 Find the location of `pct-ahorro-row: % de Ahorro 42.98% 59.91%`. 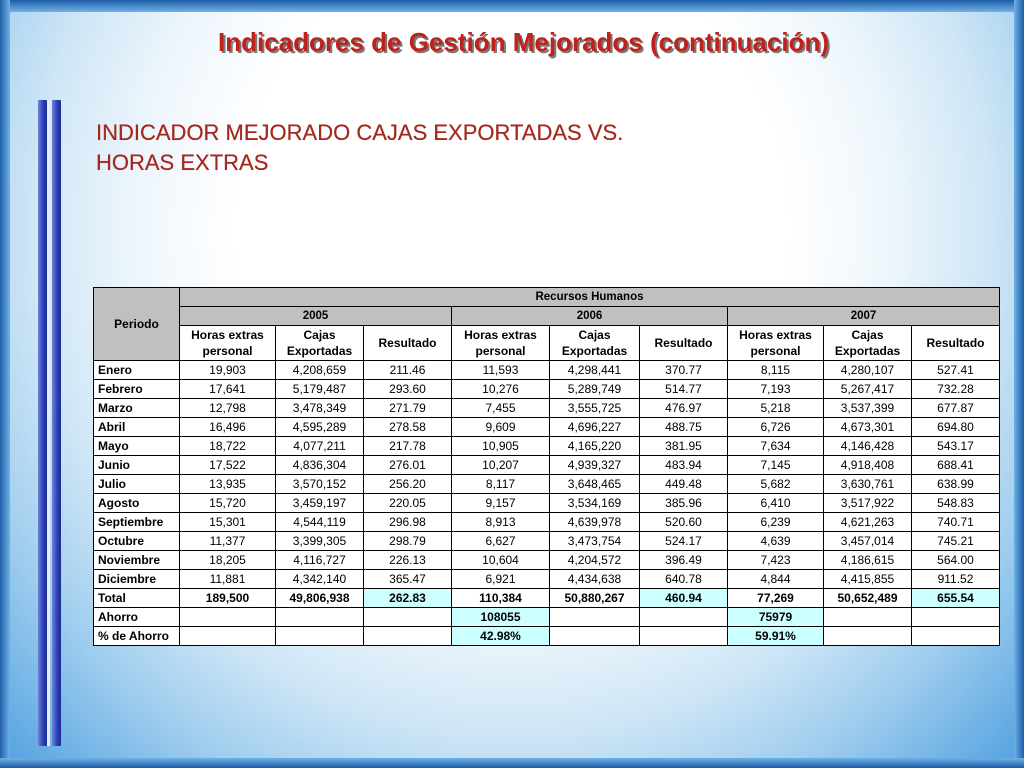

pct-ahorro-row: % de Ahorro 42.98% 59.91% is located at coordinates (546, 636).